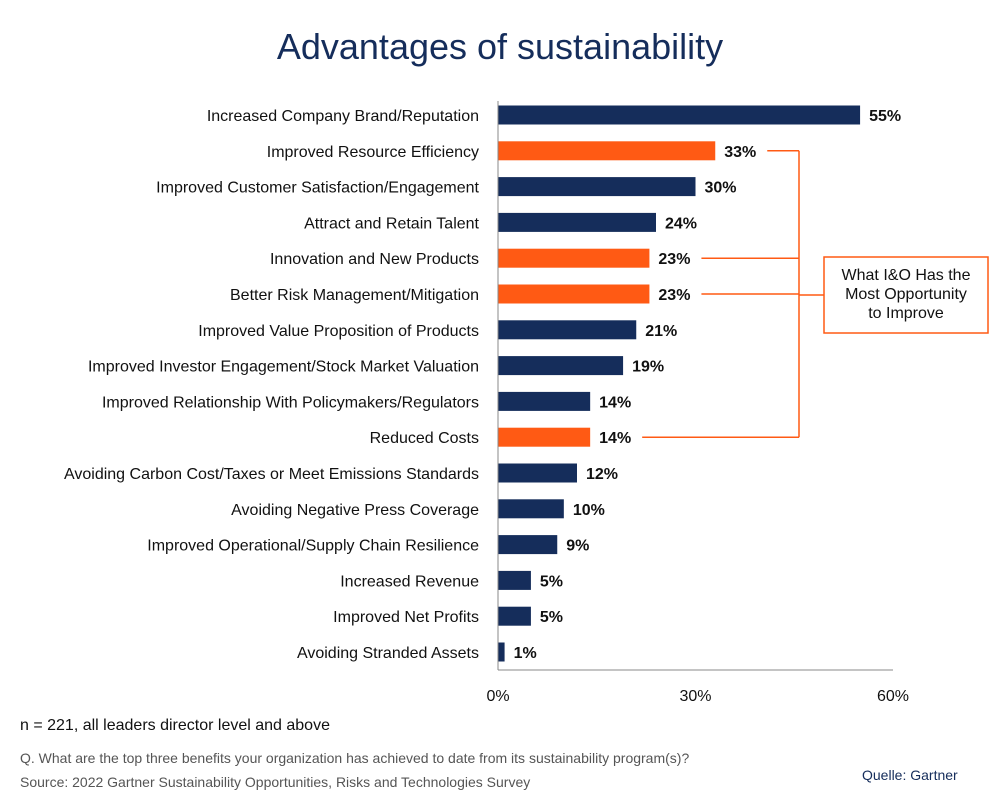 The image size is (1000, 794). What do you see at coordinates (391, 223) in the screenshot?
I see `category-label: Attract and Retain Talent` at bounding box center [391, 223].